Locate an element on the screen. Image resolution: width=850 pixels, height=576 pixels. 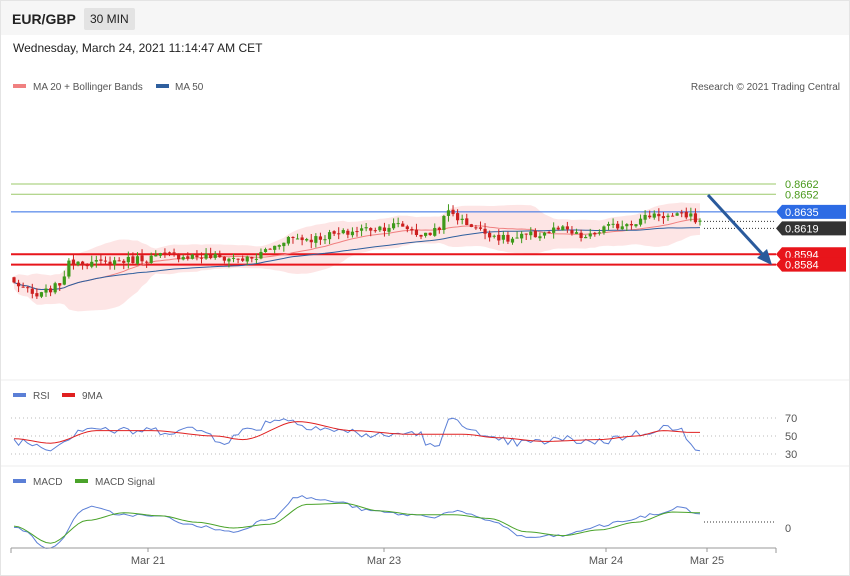
macd-signal-line is located at coordinates (357, 523).